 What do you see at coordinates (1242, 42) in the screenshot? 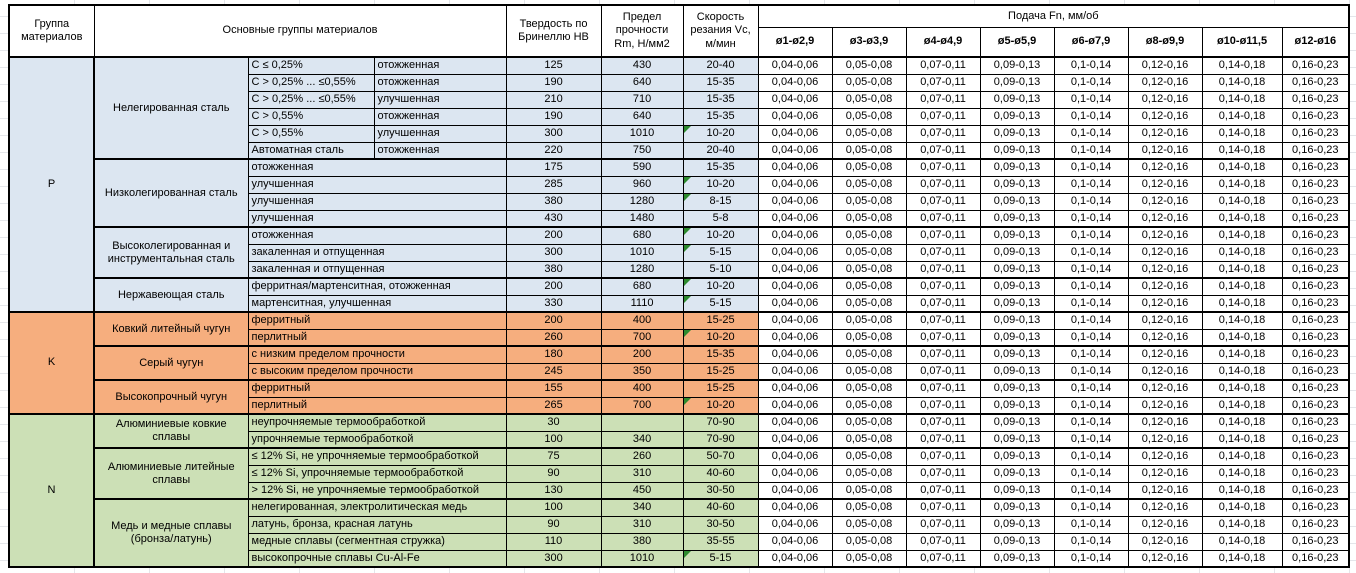
I see `header-feed-d7: ø10-ø11,5` at bounding box center [1242, 42].